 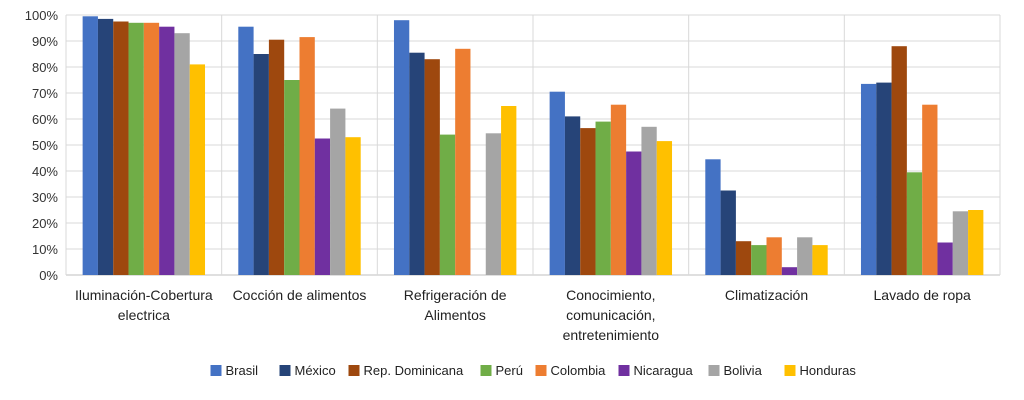 I want to click on y-tick-label: 60%, so click(x=45, y=119).